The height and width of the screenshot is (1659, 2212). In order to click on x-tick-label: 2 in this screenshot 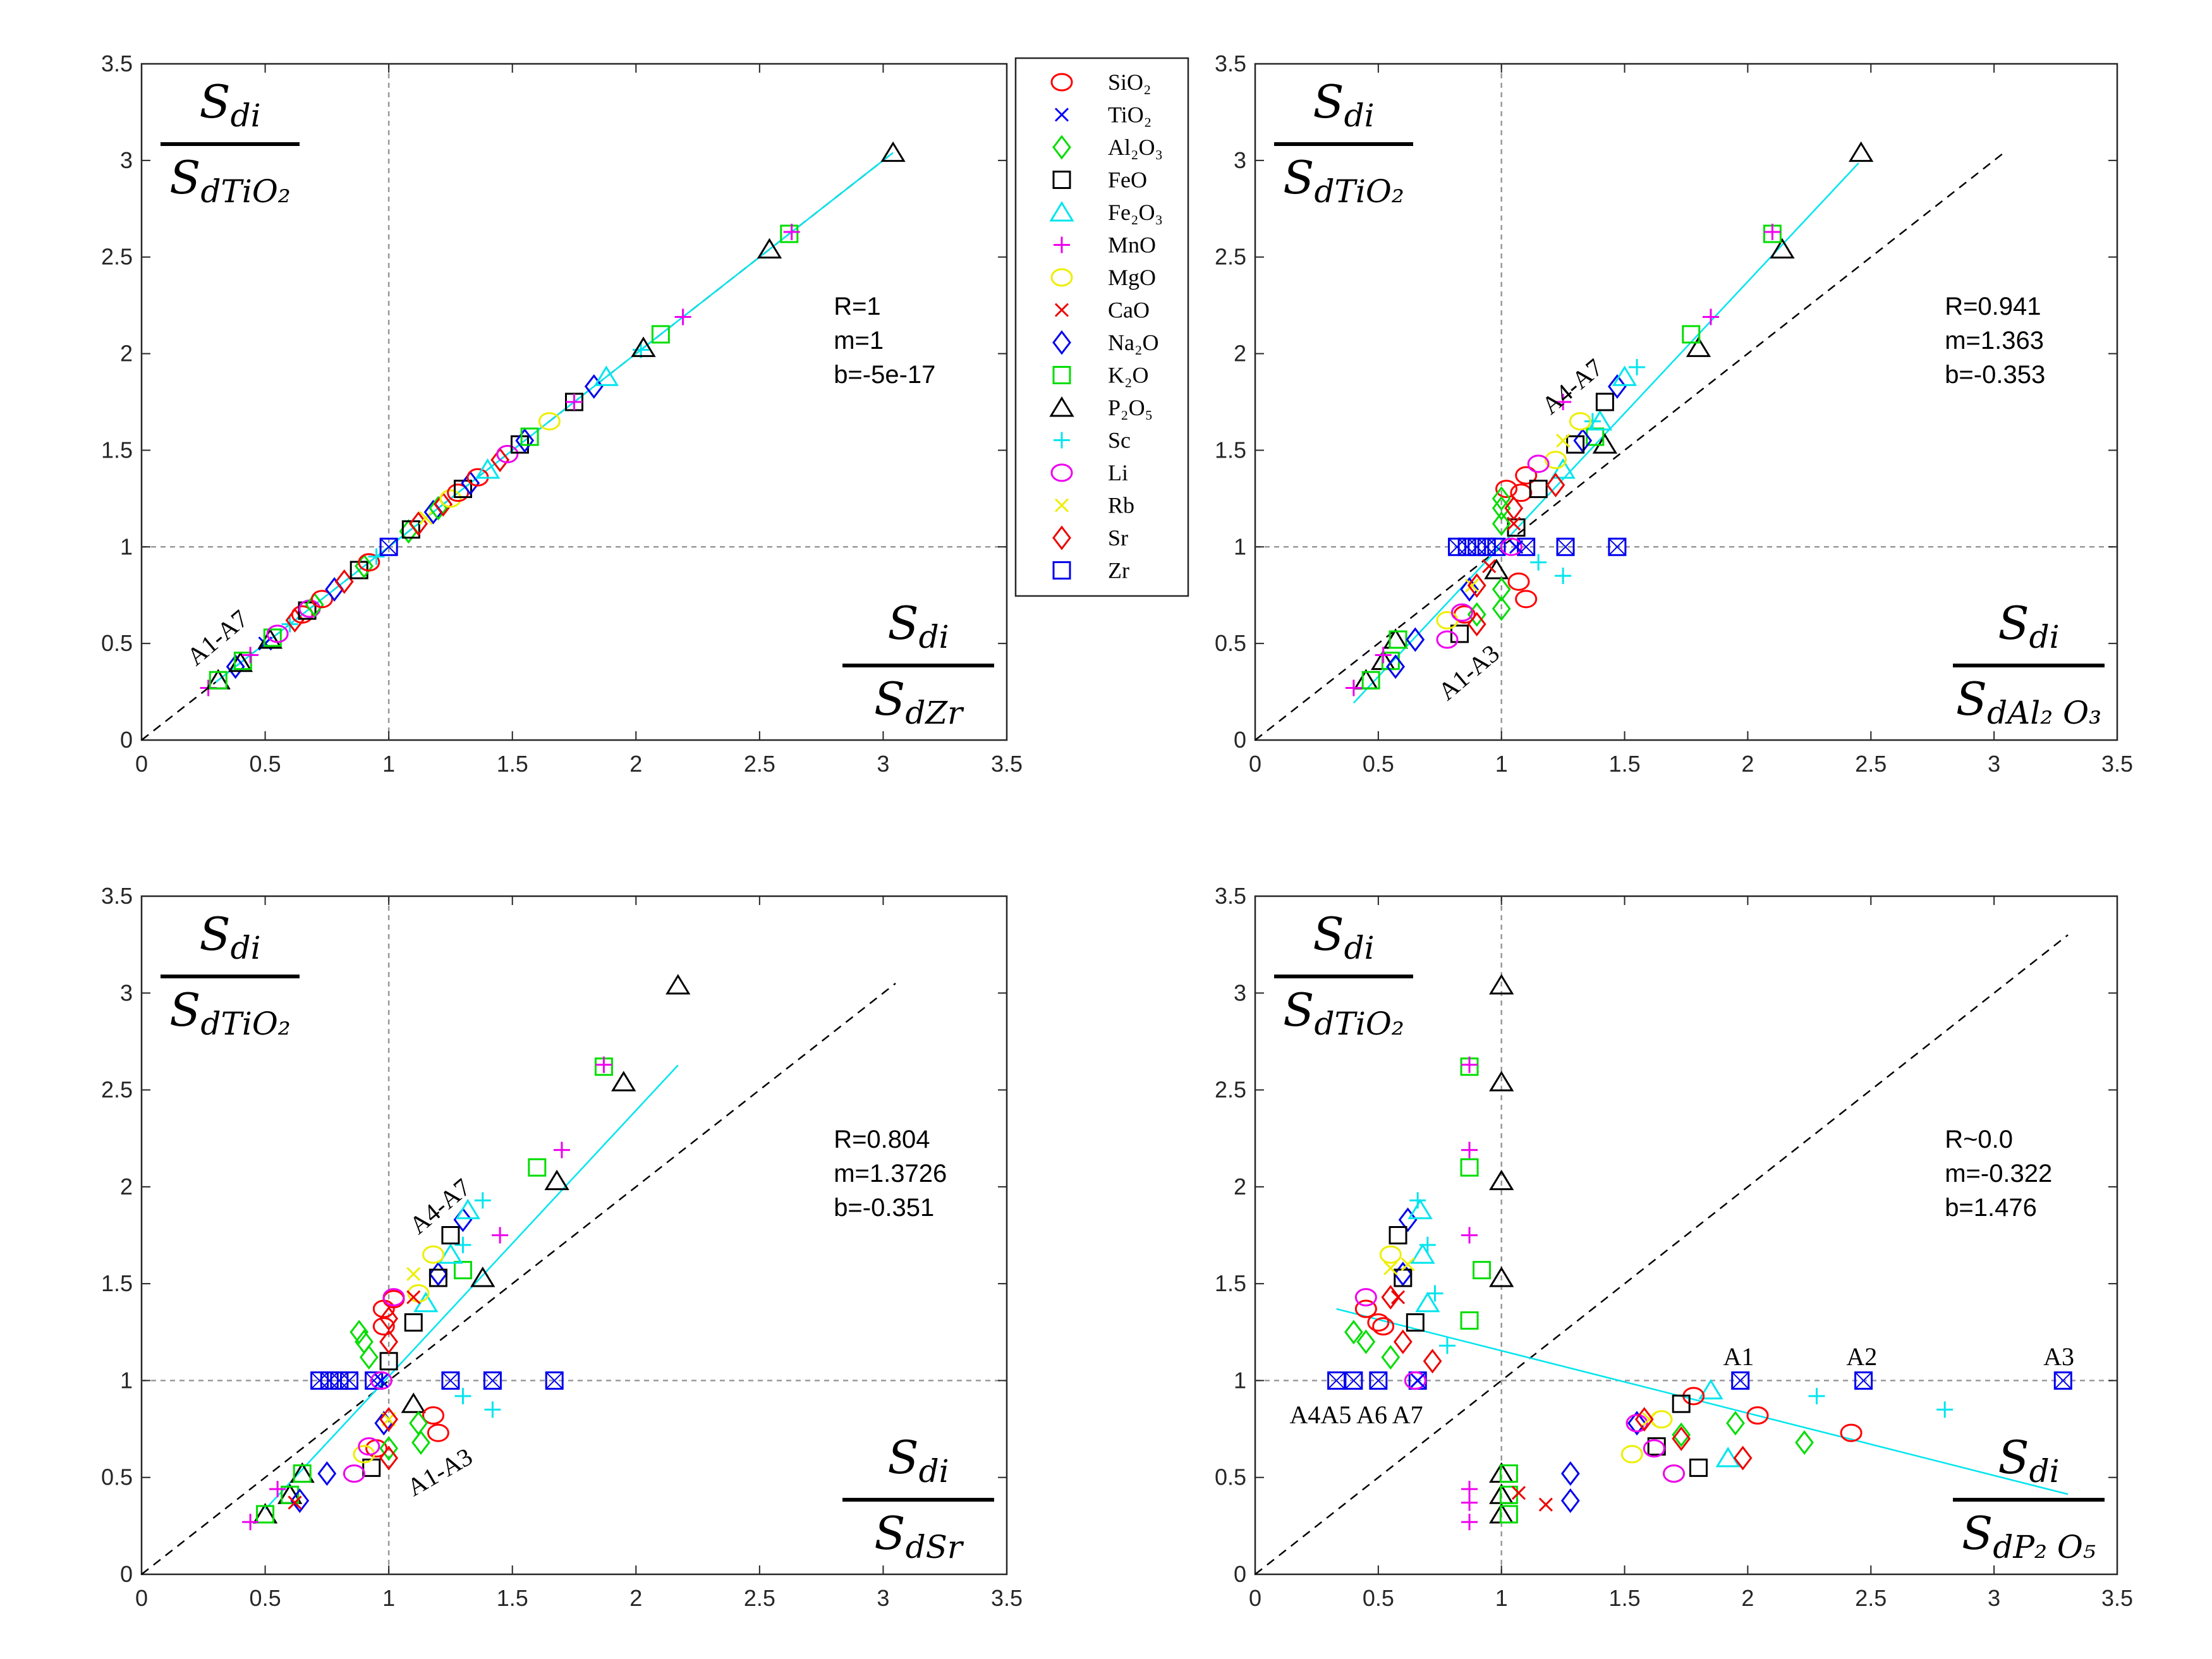, I will do `click(635, 764)`.